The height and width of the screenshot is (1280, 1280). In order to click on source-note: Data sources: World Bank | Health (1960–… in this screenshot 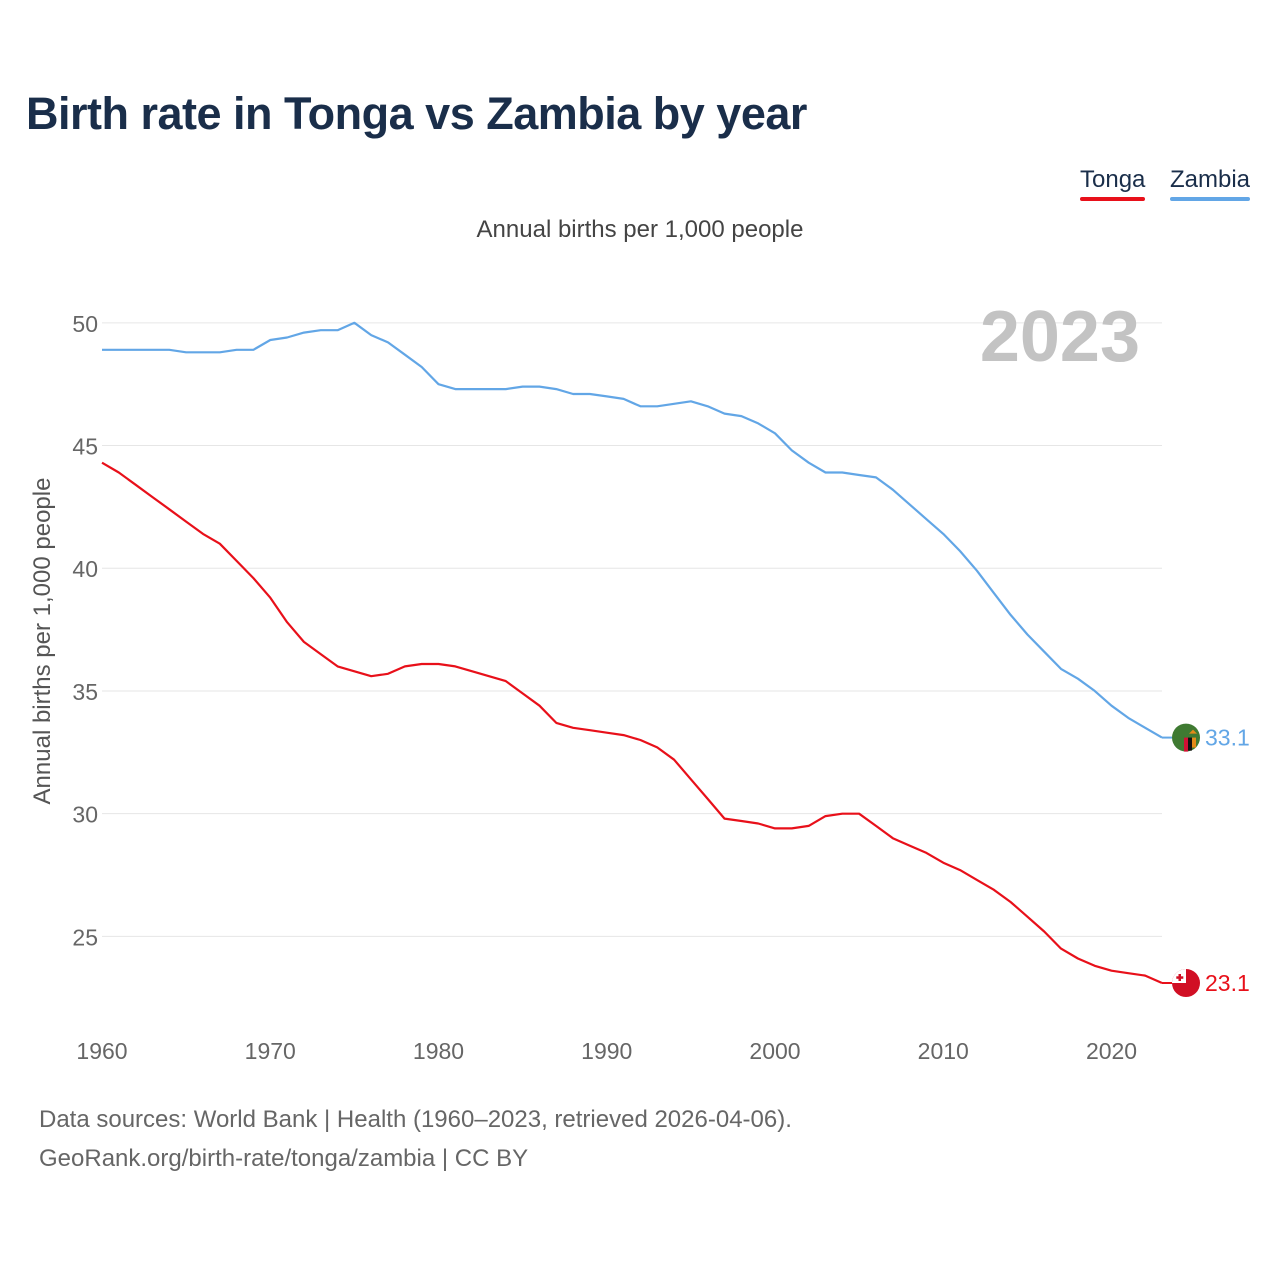, I will do `click(415, 1119)`.